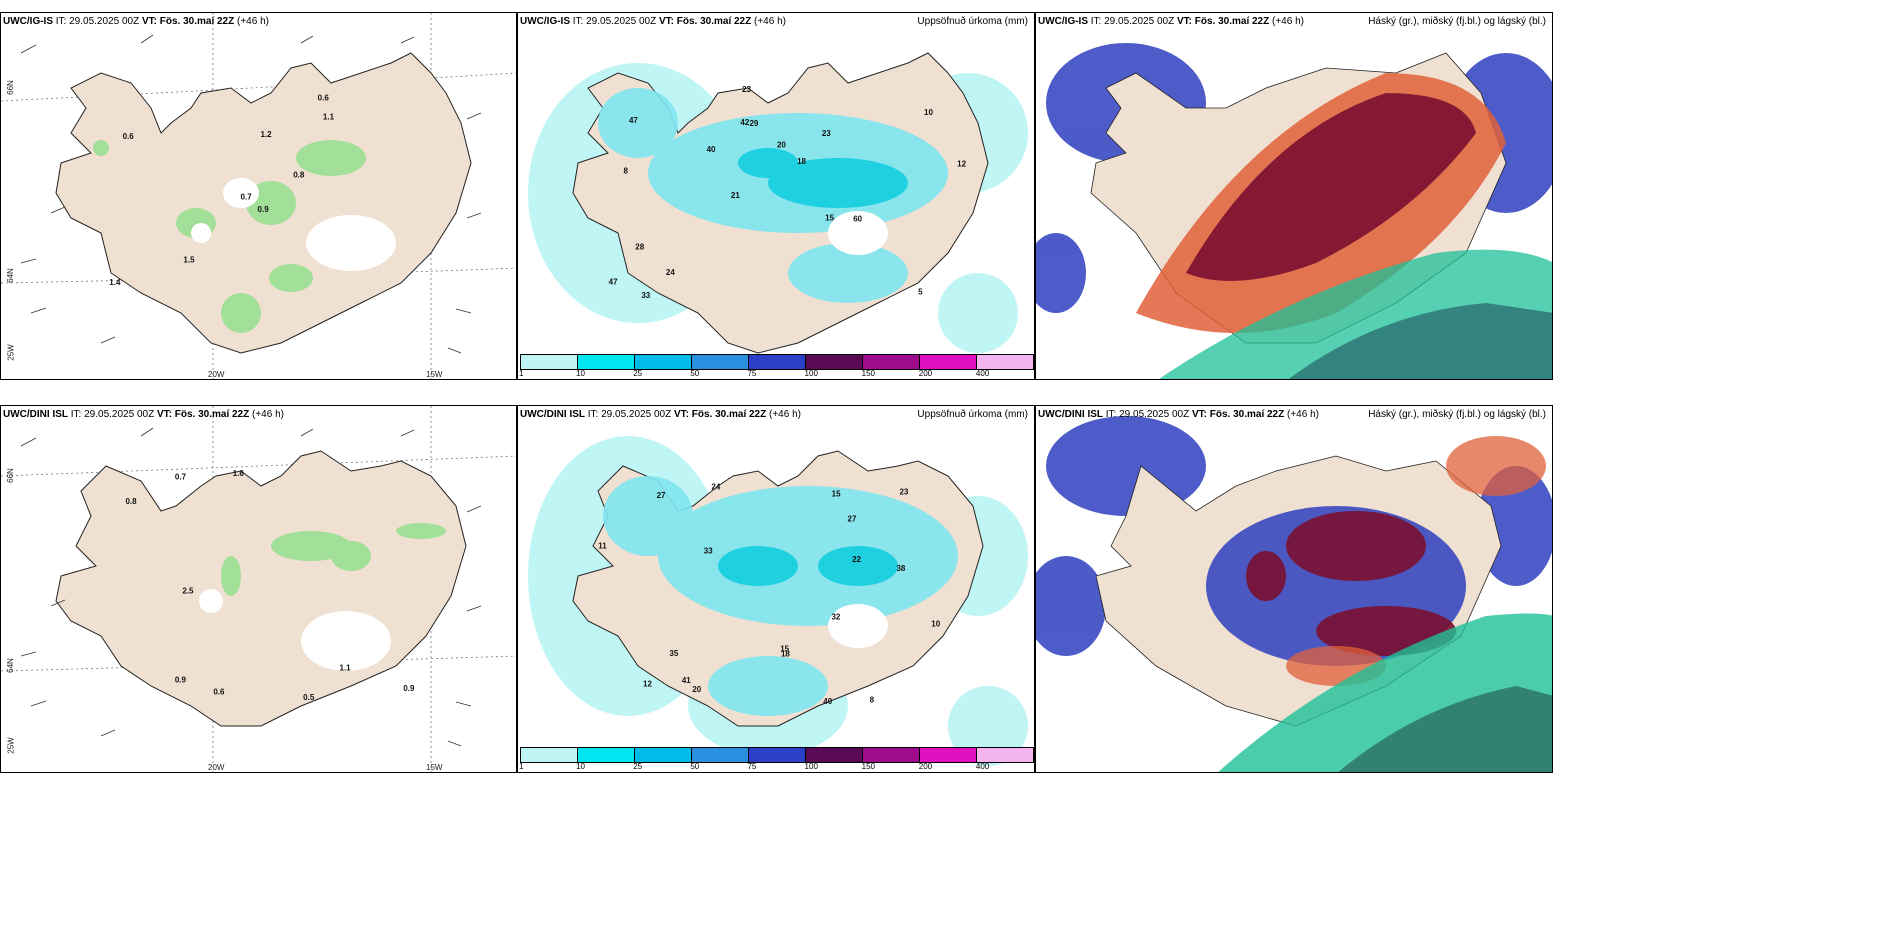 This screenshot has height=950, width=1900. Describe the element at coordinates (744, 122) in the screenshot. I see `value-label: 42` at that location.